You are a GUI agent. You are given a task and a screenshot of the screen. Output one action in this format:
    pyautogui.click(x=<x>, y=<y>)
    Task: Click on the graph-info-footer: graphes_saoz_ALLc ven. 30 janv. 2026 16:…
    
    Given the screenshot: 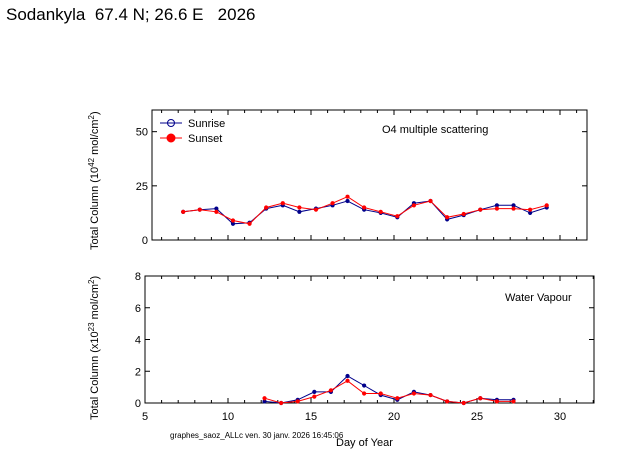 What is the action you would take?
    pyautogui.click(x=257, y=435)
    